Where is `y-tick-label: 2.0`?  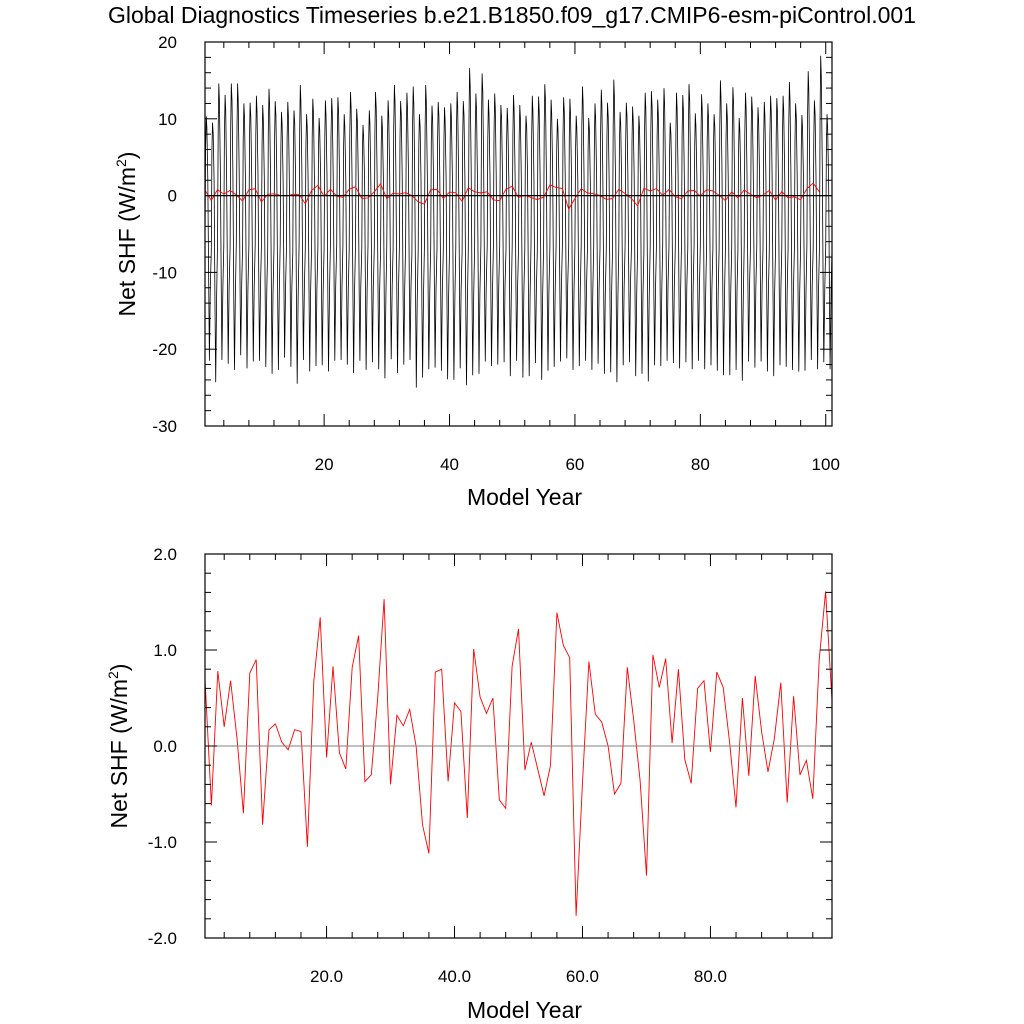 y-tick-label: 2.0 is located at coordinates (165, 554).